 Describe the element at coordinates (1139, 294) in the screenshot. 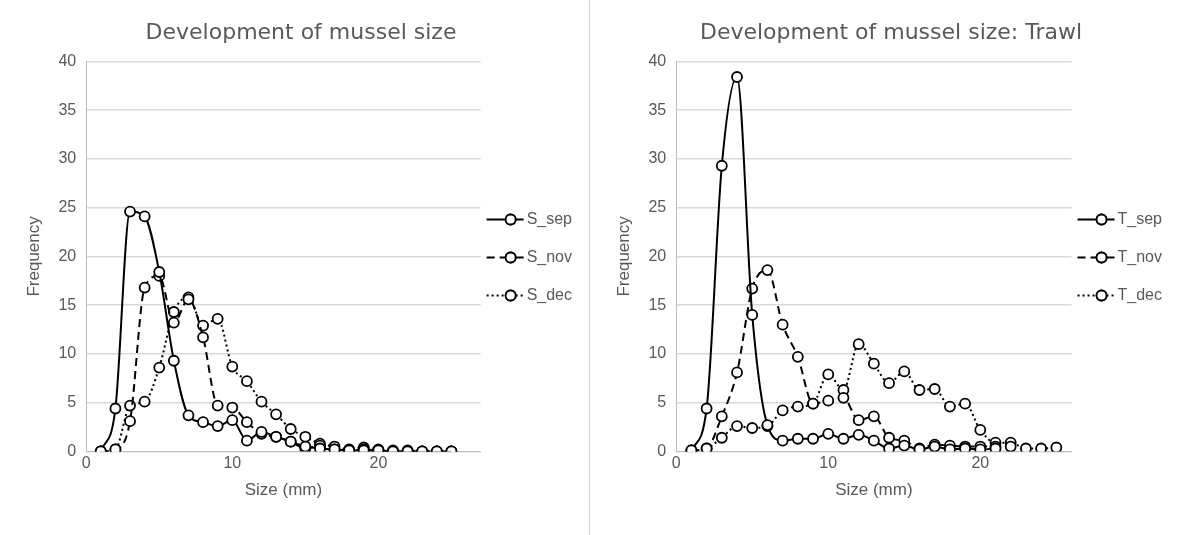

I see `legend-label: T_dec` at that location.